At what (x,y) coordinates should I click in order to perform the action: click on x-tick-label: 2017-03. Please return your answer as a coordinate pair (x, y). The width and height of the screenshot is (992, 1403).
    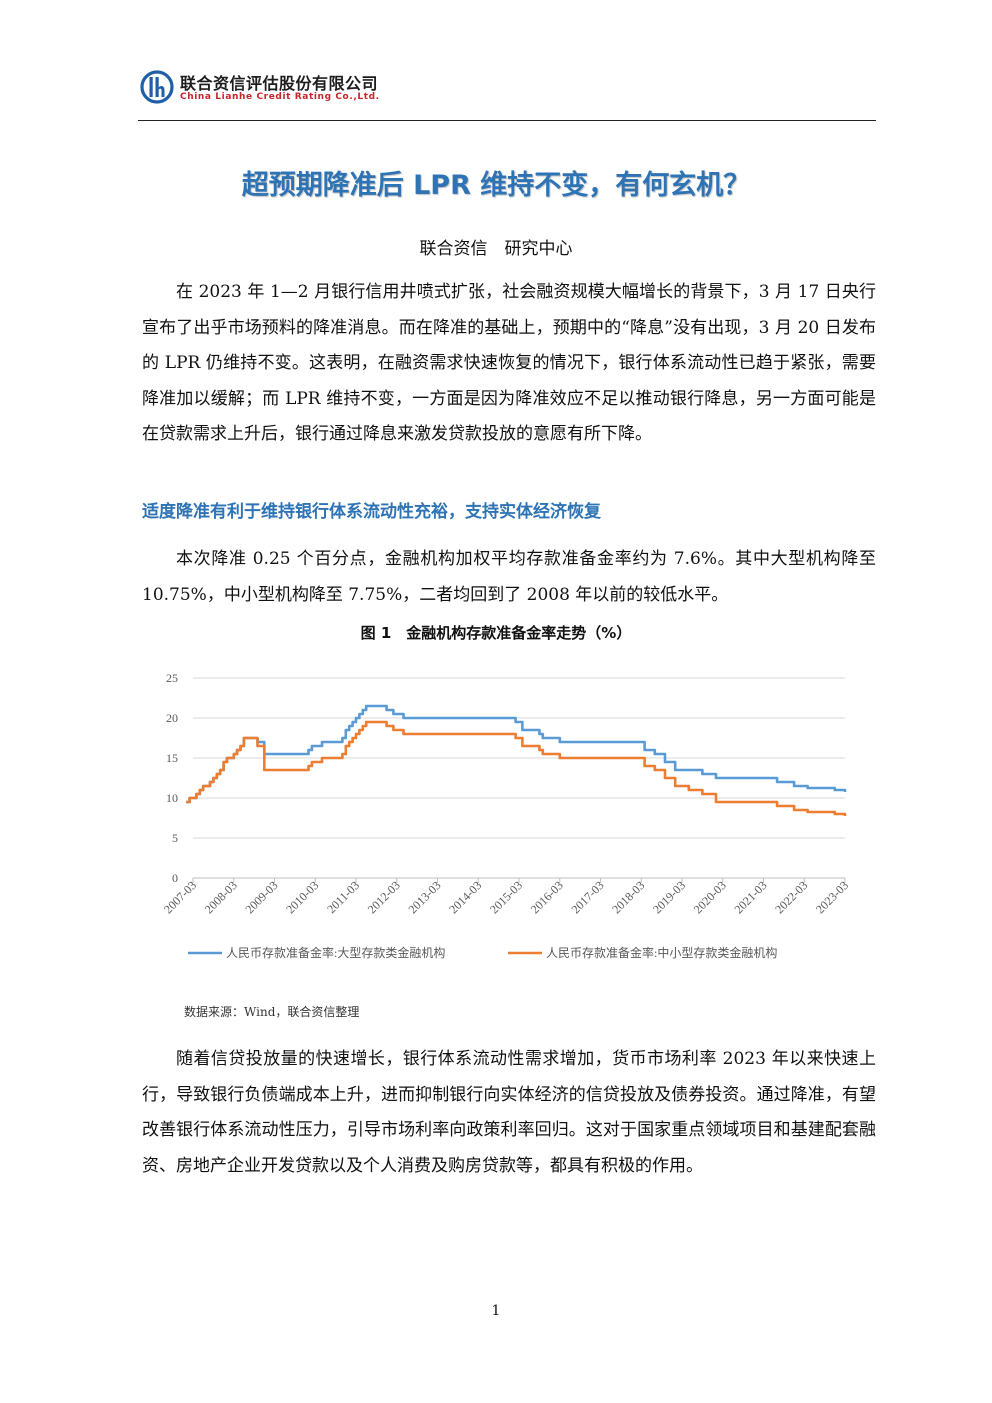
    Looking at the image, I should click on (587, 897).